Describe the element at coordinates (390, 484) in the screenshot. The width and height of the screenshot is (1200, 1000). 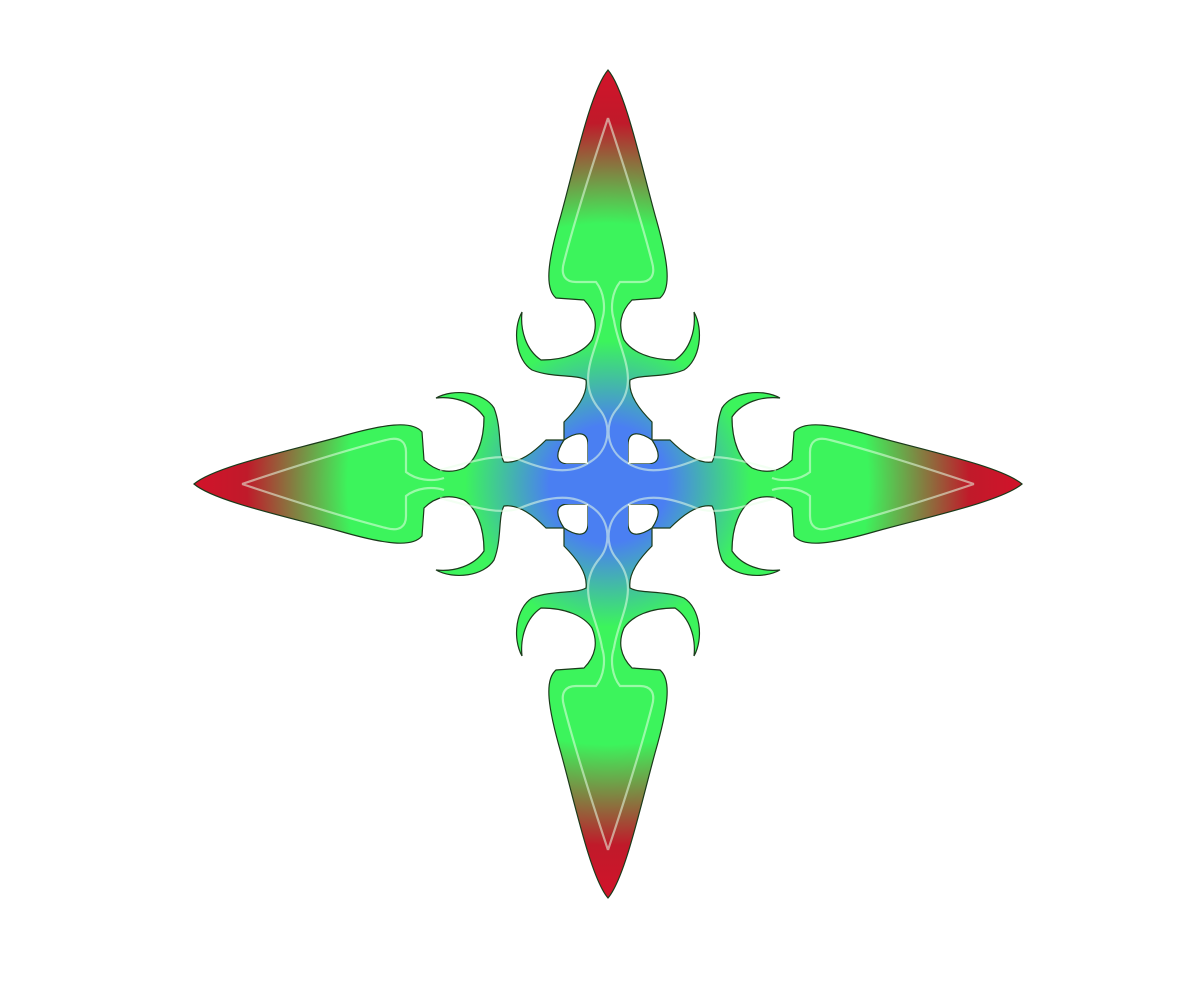
I see `emblem-arm-left` at that location.